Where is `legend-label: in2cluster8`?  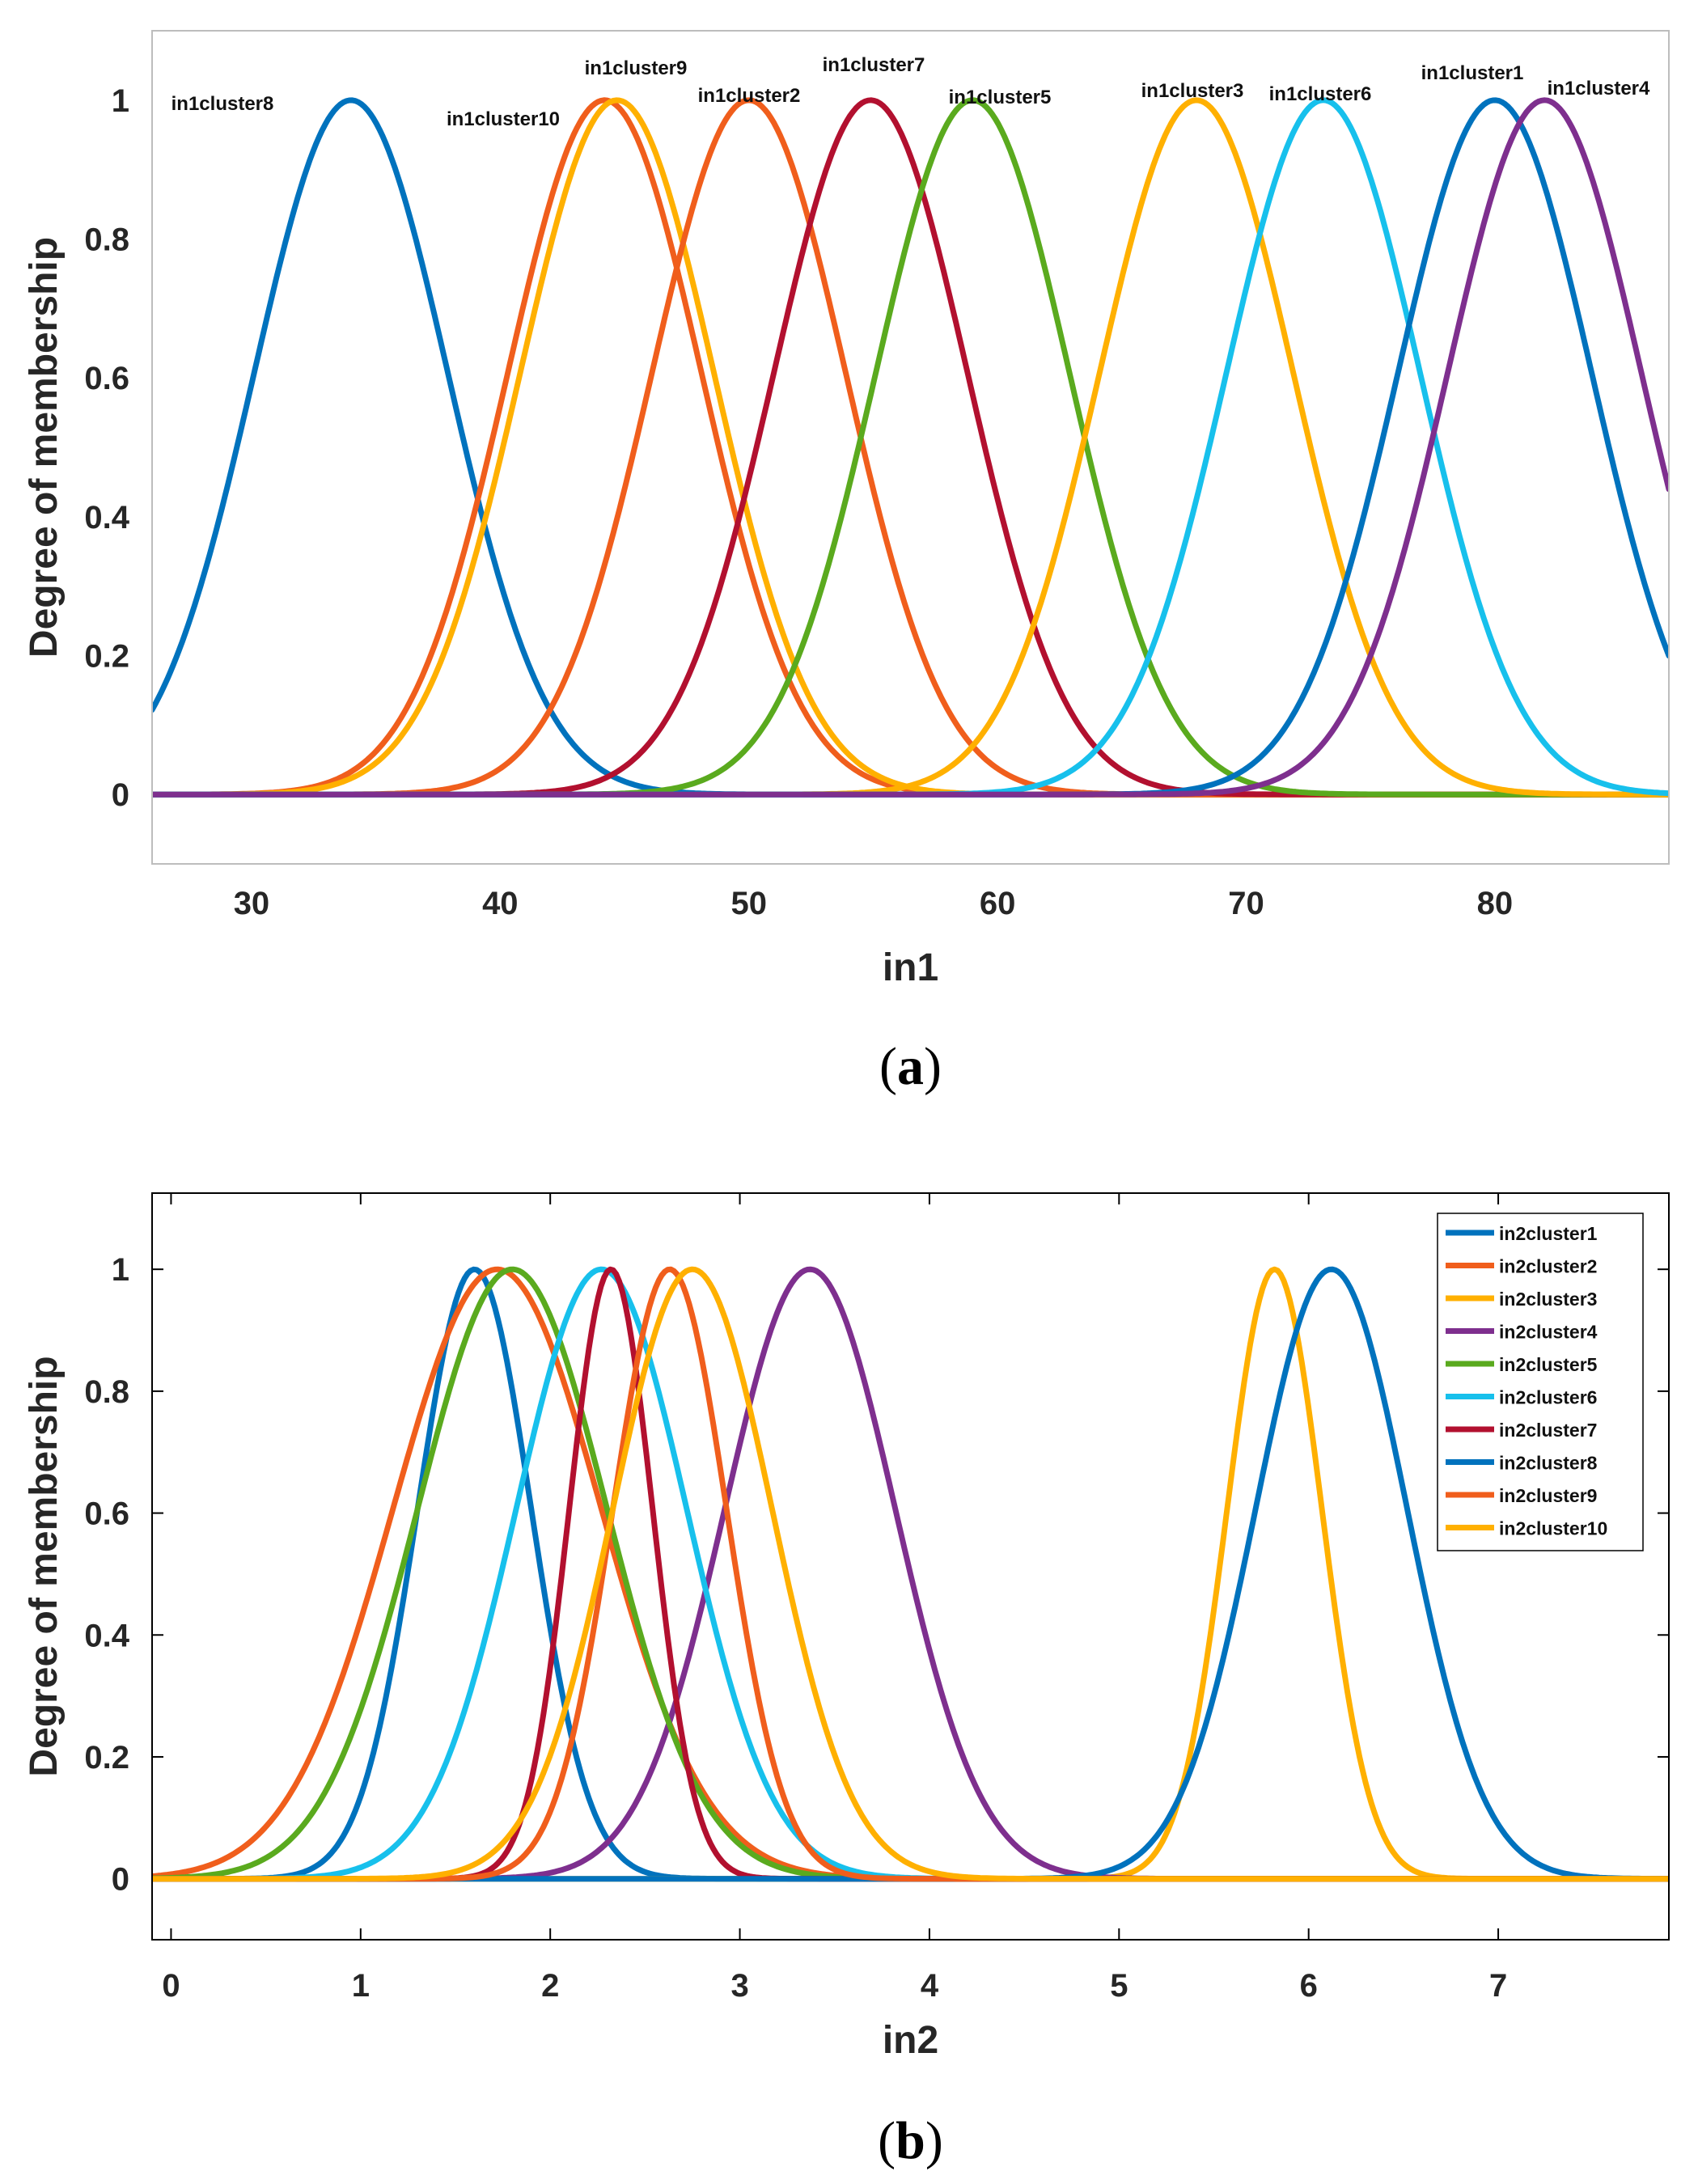 legend-label: in2cluster8 is located at coordinates (1548, 1463).